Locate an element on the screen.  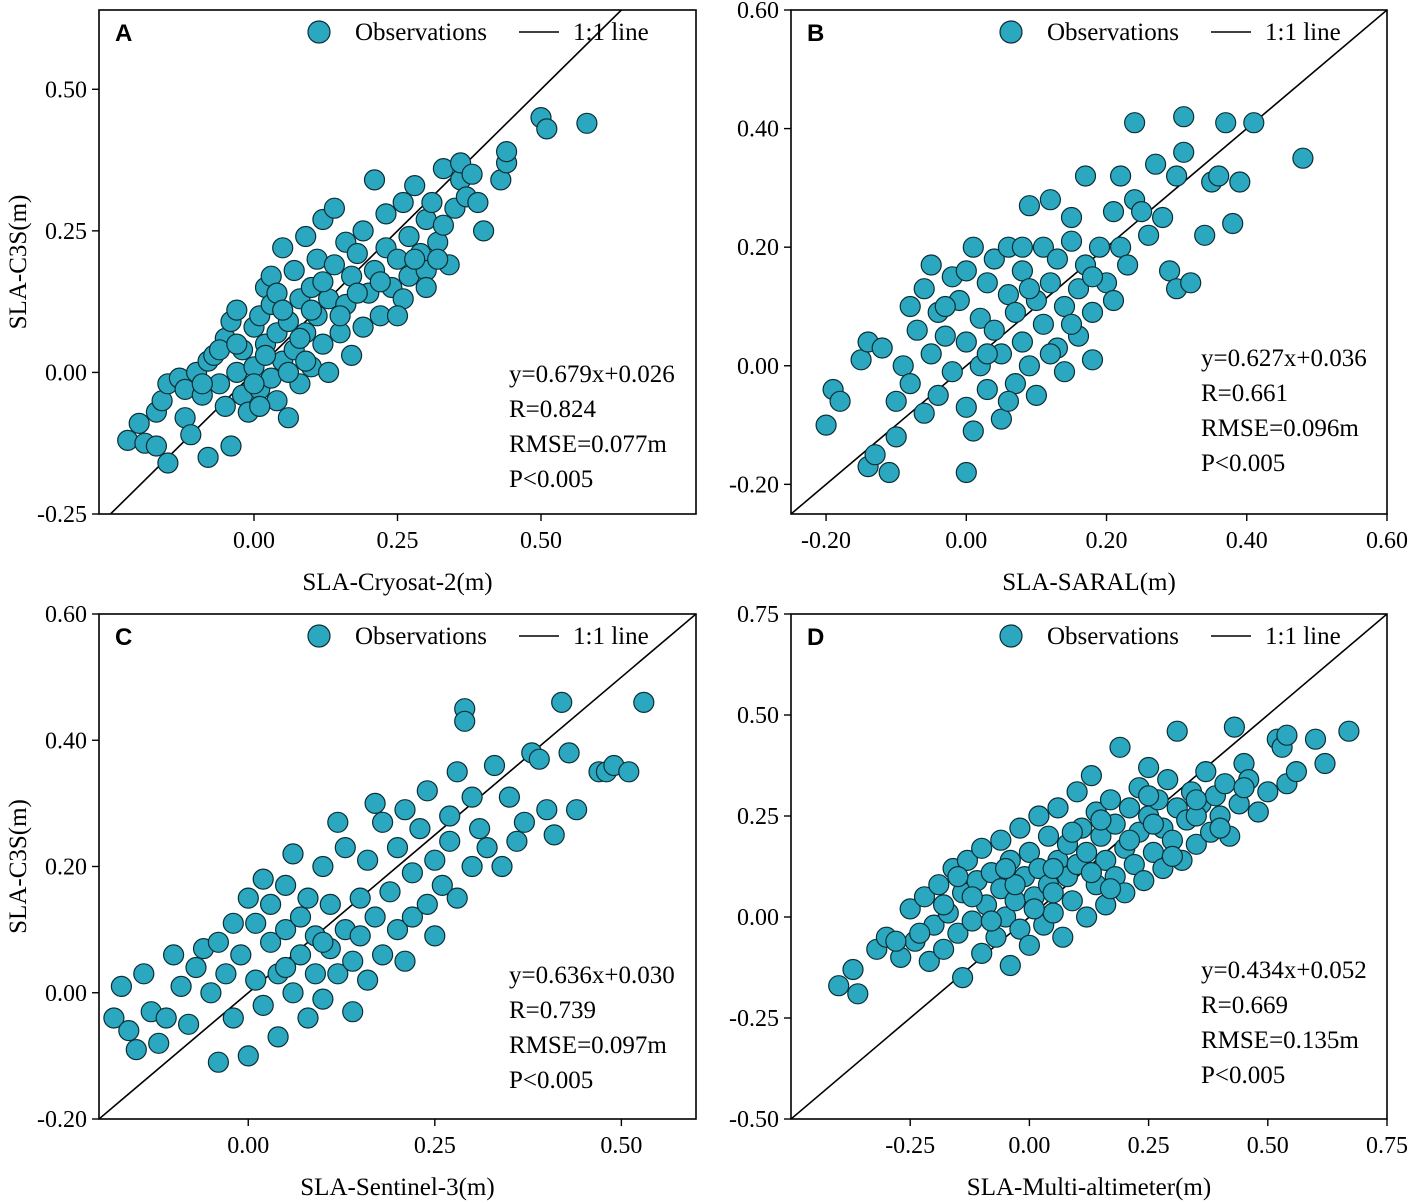
x-tick-label: 0.50 is located at coordinates (1268, 1146).